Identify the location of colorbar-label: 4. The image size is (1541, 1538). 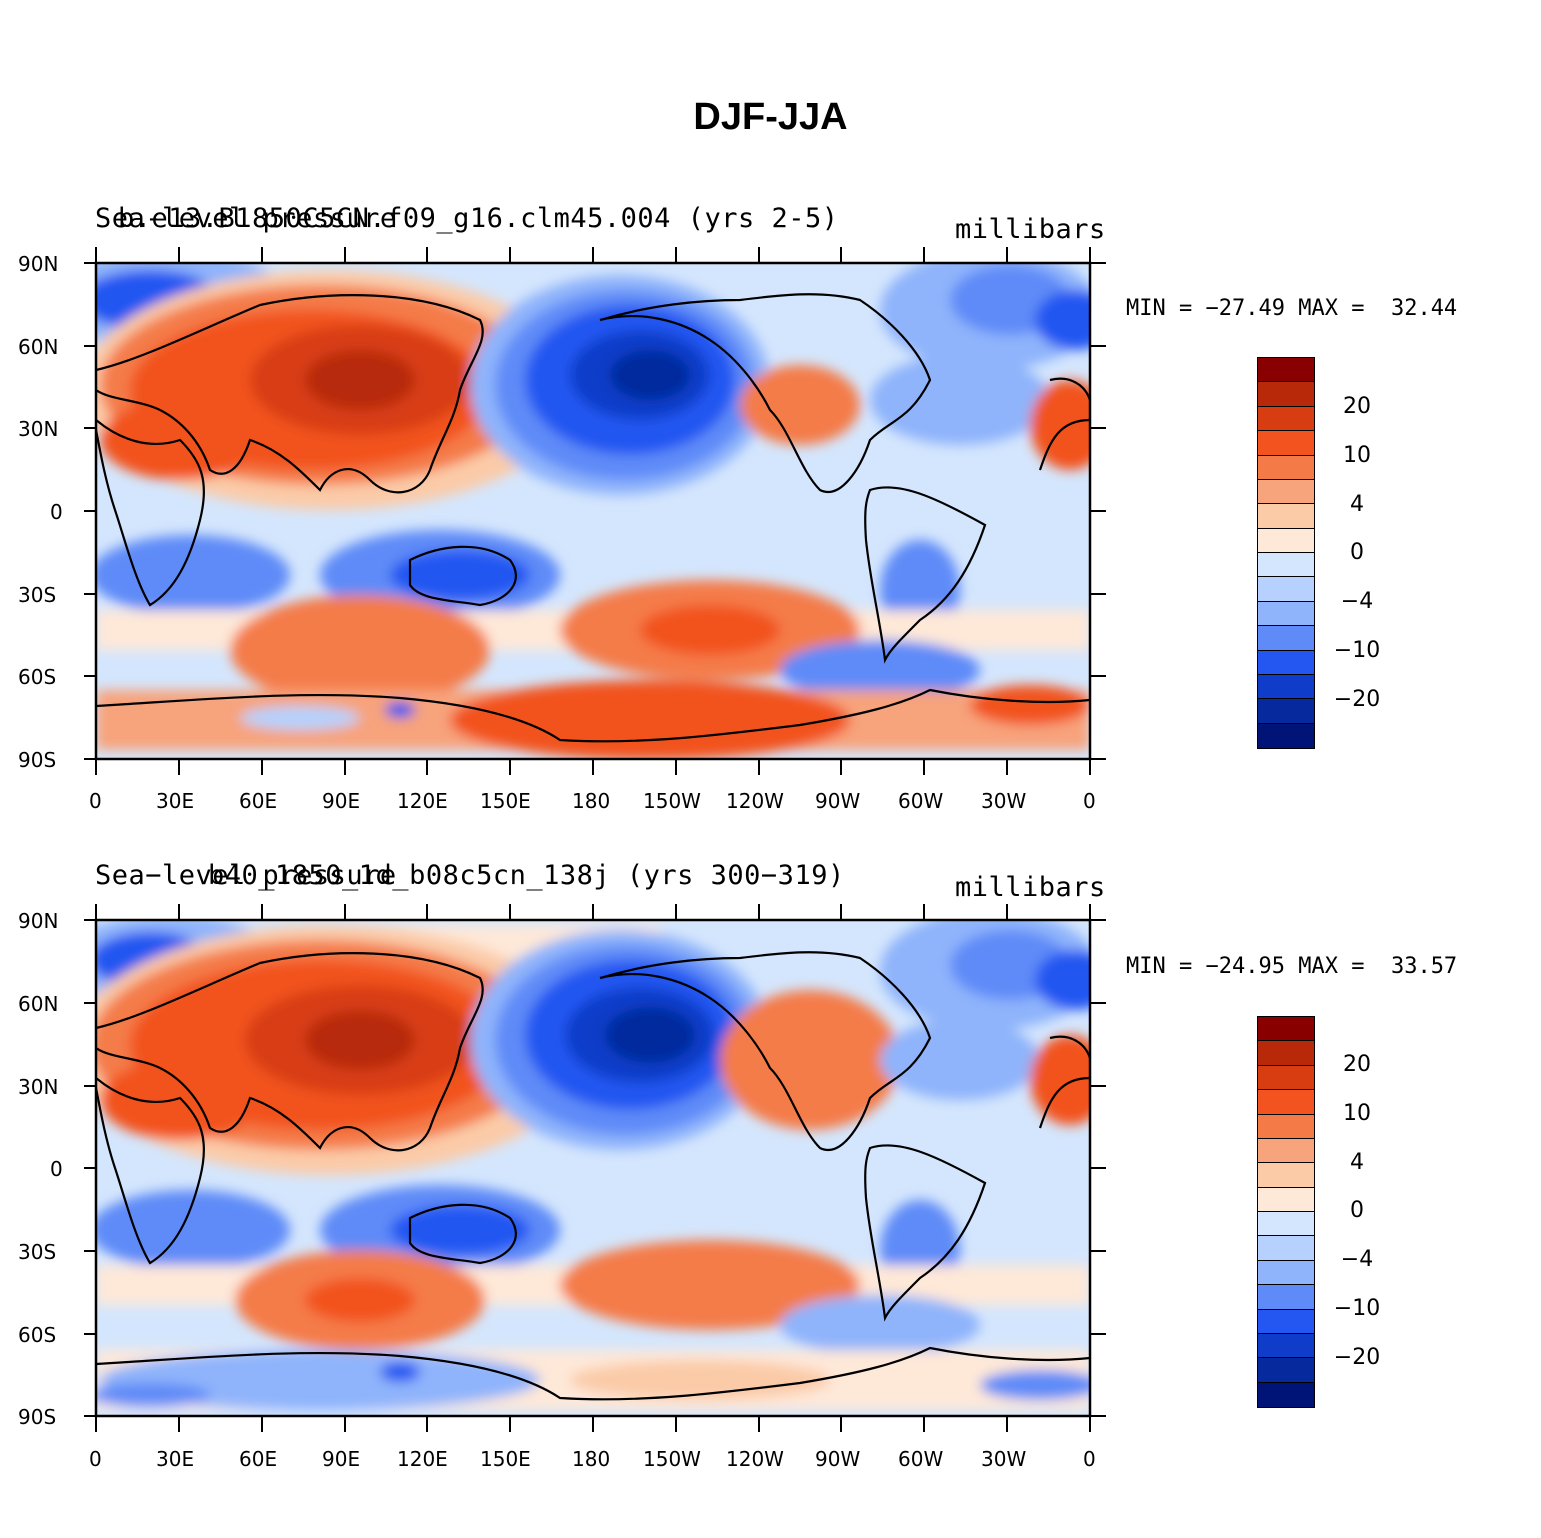
(1357, 1162).